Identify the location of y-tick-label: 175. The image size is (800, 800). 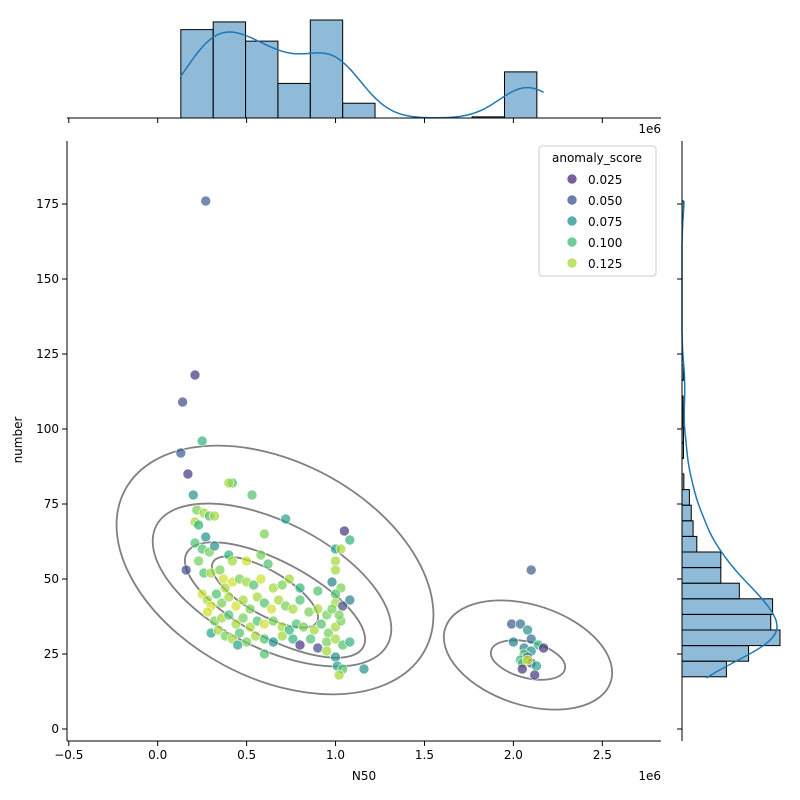
(47, 204).